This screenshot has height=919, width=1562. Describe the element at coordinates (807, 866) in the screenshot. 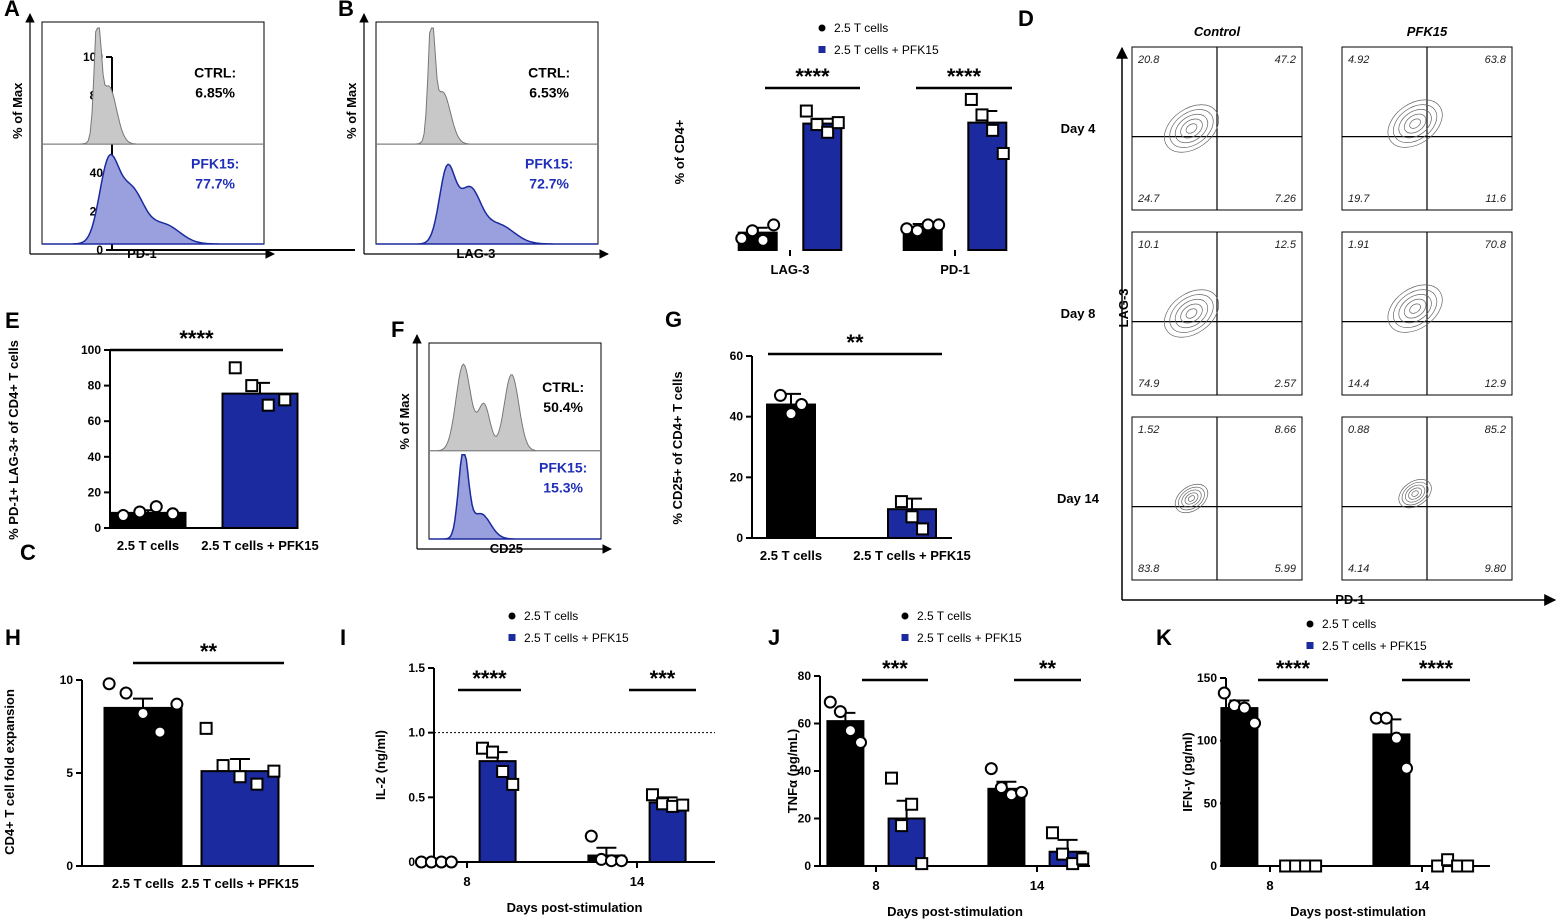

I see `y-tick-label: 0` at that location.